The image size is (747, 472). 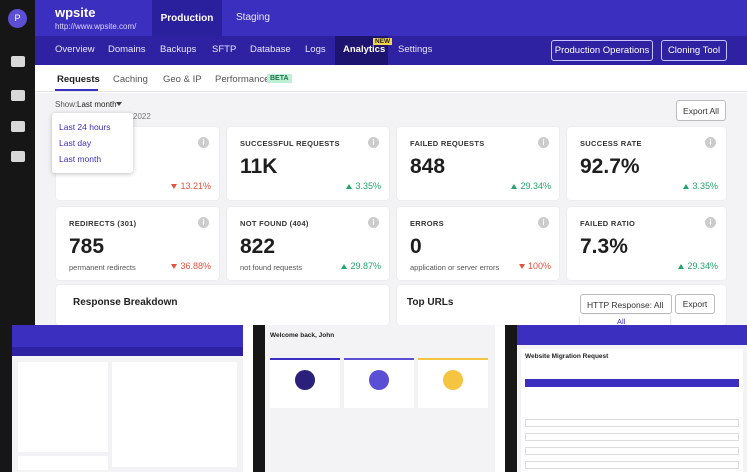 What do you see at coordinates (187, 18) in the screenshot?
I see `env-tab: Production` at bounding box center [187, 18].